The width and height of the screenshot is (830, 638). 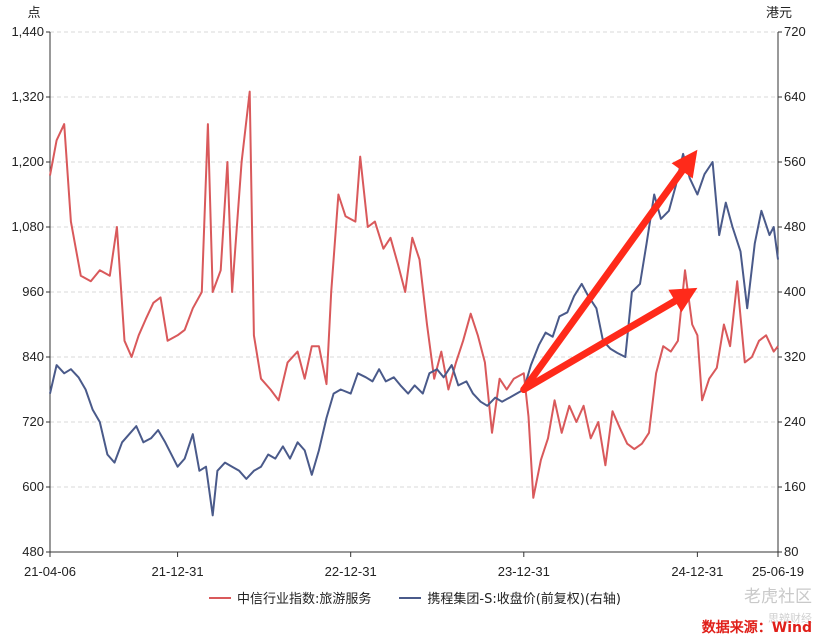 I want to click on y-left-tick-label: 1,440, so click(x=27, y=31).